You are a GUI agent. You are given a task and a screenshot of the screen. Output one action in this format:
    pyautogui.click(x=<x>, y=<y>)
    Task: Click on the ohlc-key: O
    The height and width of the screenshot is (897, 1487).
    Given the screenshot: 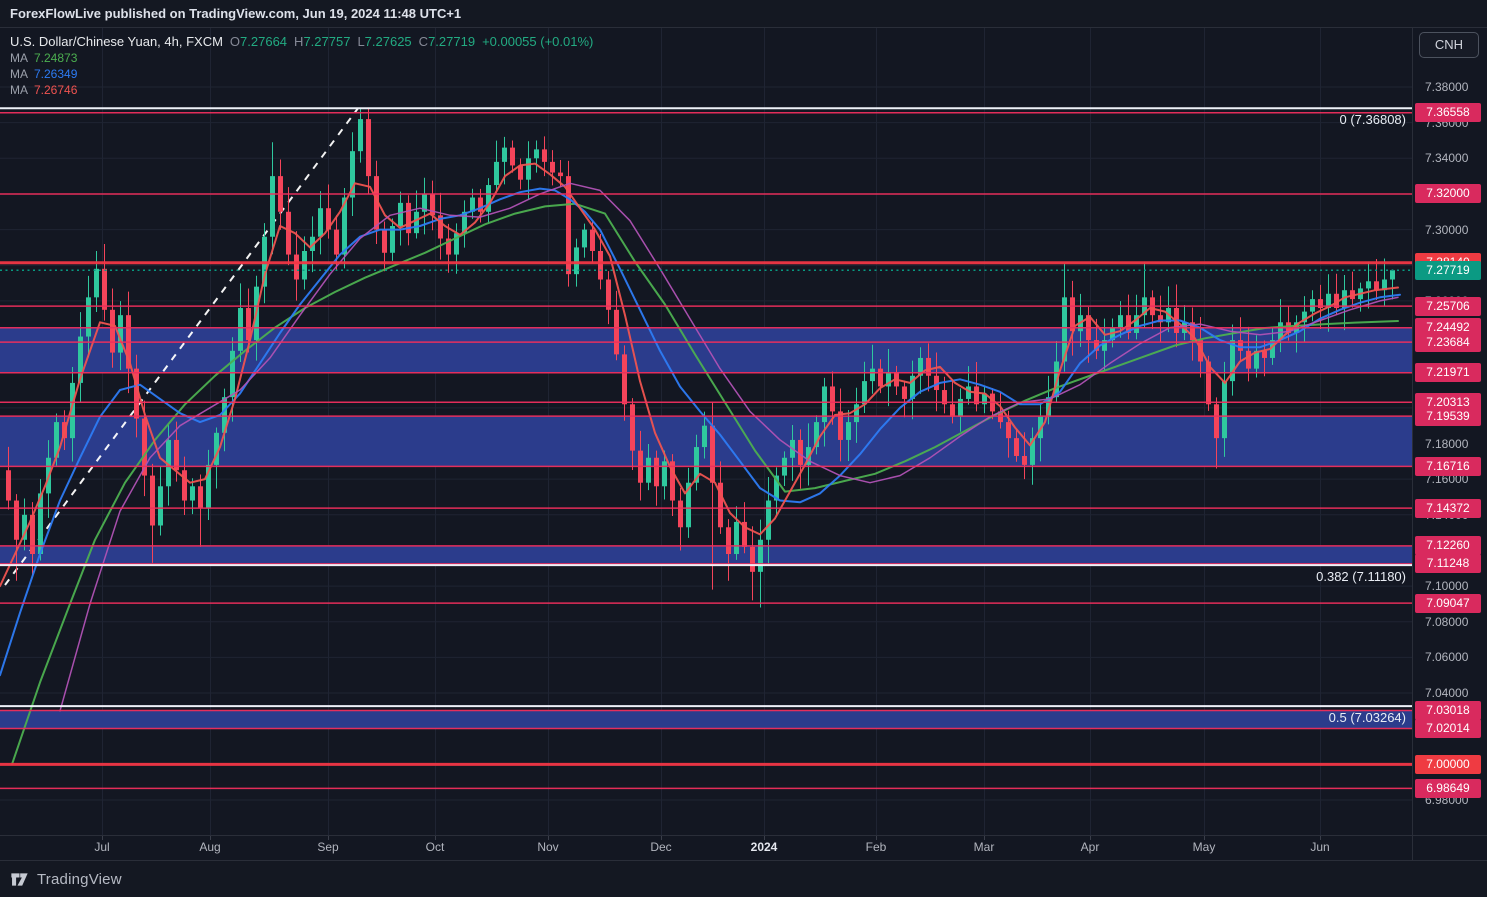 What is the action you would take?
    pyautogui.click(x=235, y=41)
    